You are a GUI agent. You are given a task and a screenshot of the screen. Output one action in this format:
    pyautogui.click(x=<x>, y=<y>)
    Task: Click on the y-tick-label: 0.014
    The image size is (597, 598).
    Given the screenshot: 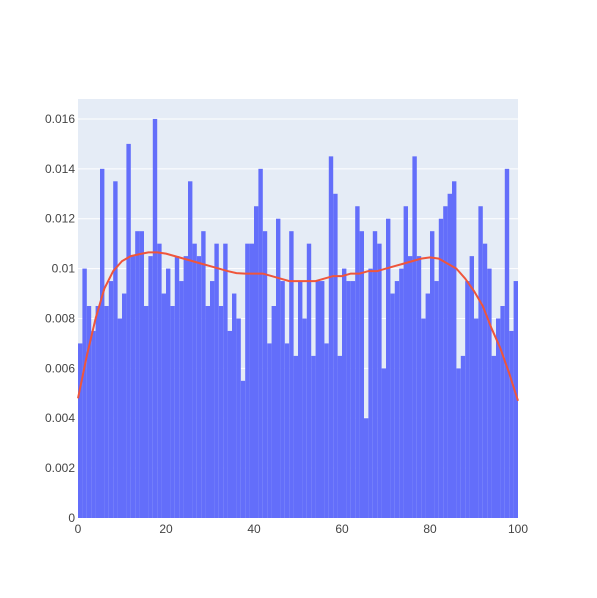 What is the action you would take?
    pyautogui.click(x=60, y=169)
    